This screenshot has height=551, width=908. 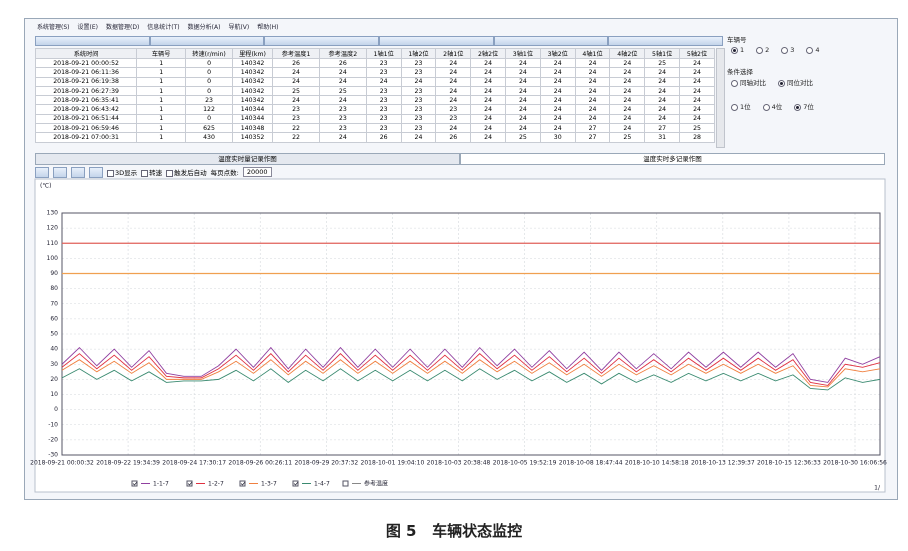 What do you see at coordinates (194, 463) in the screenshot?
I see `x-tick-label: 2018-09-24 17:30:17` at bounding box center [194, 463].